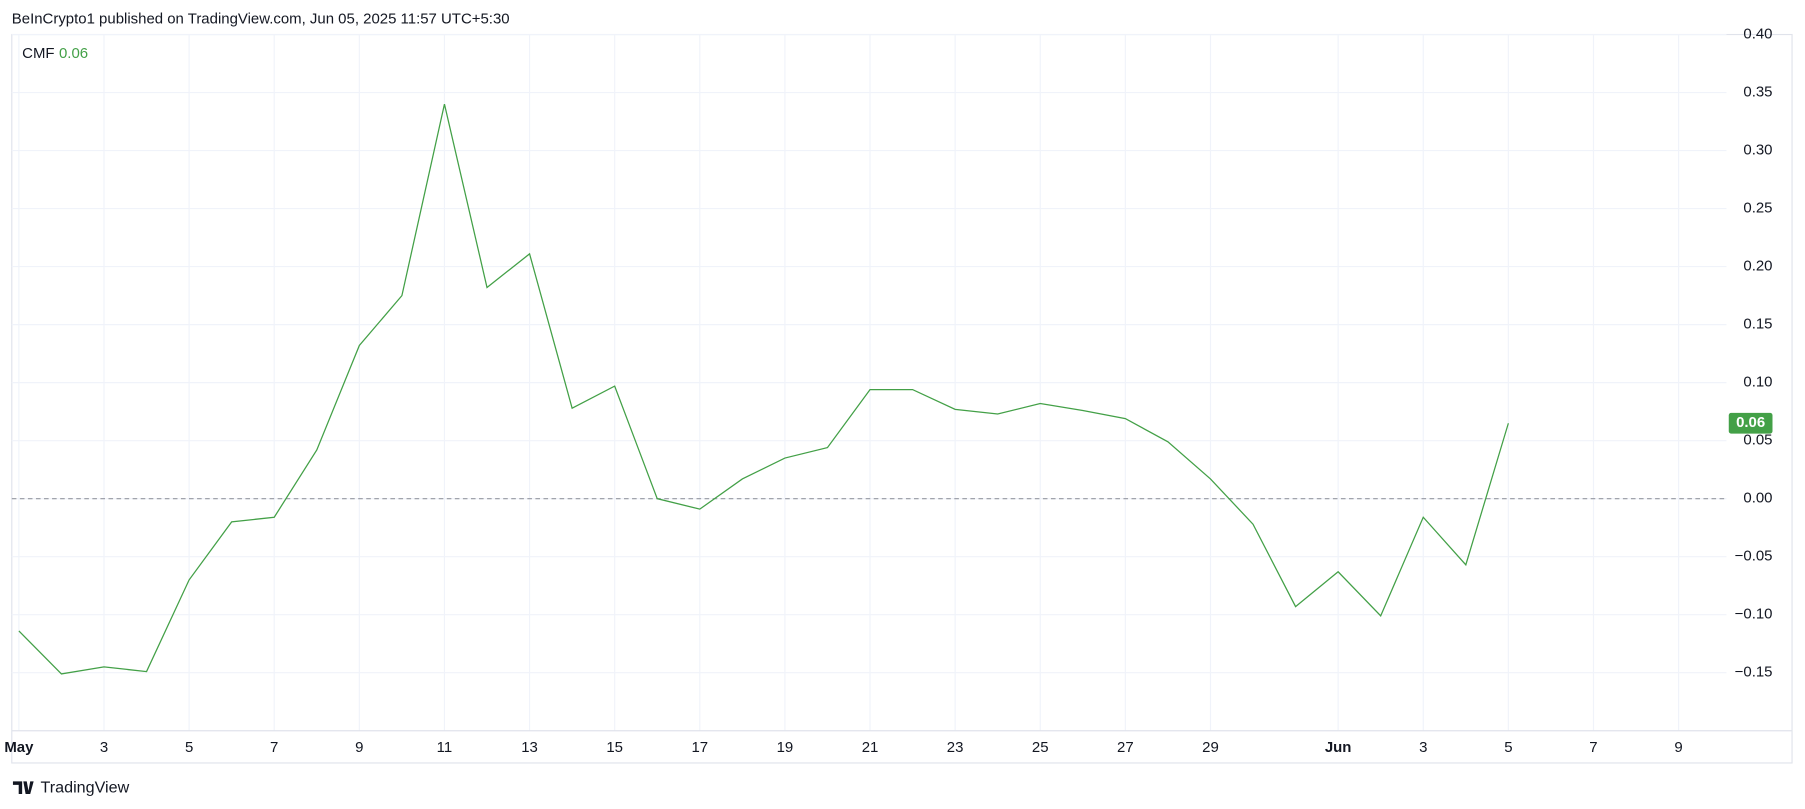  Describe the element at coordinates (19, 747) in the screenshot. I see `x-tick-label: May` at that location.